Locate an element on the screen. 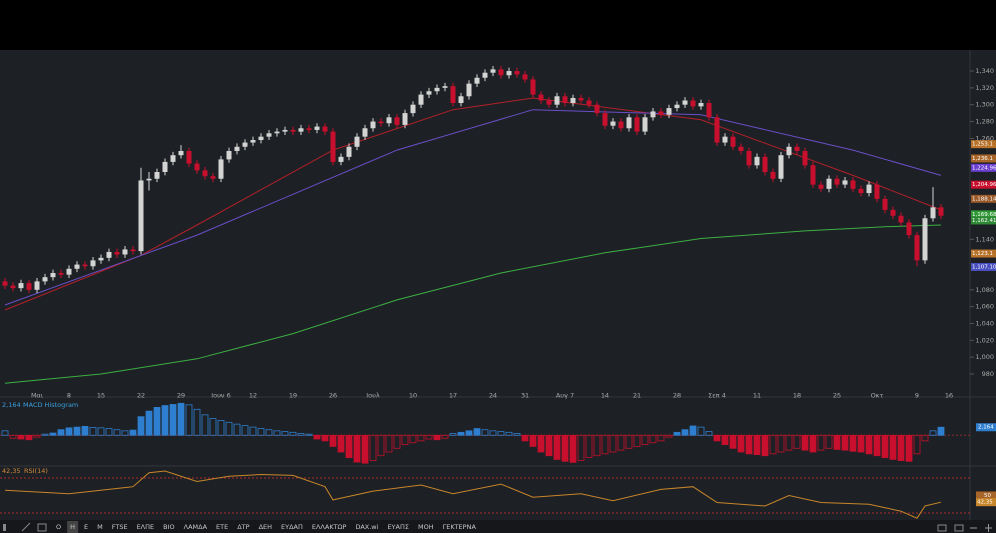 The height and width of the screenshot is (533, 996). toolbar-item: ΕΥΑΠΣ is located at coordinates (398, 527).